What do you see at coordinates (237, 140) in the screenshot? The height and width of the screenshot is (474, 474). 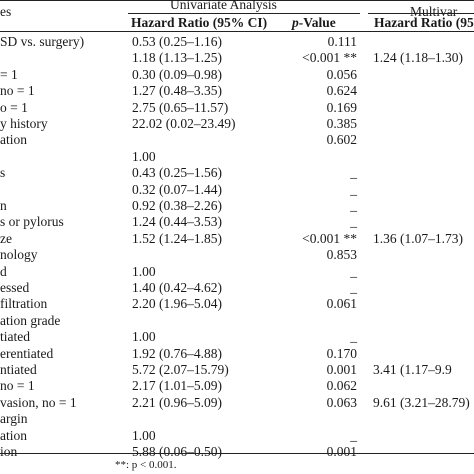 I see `table-row: ation 0.602` at bounding box center [237, 140].